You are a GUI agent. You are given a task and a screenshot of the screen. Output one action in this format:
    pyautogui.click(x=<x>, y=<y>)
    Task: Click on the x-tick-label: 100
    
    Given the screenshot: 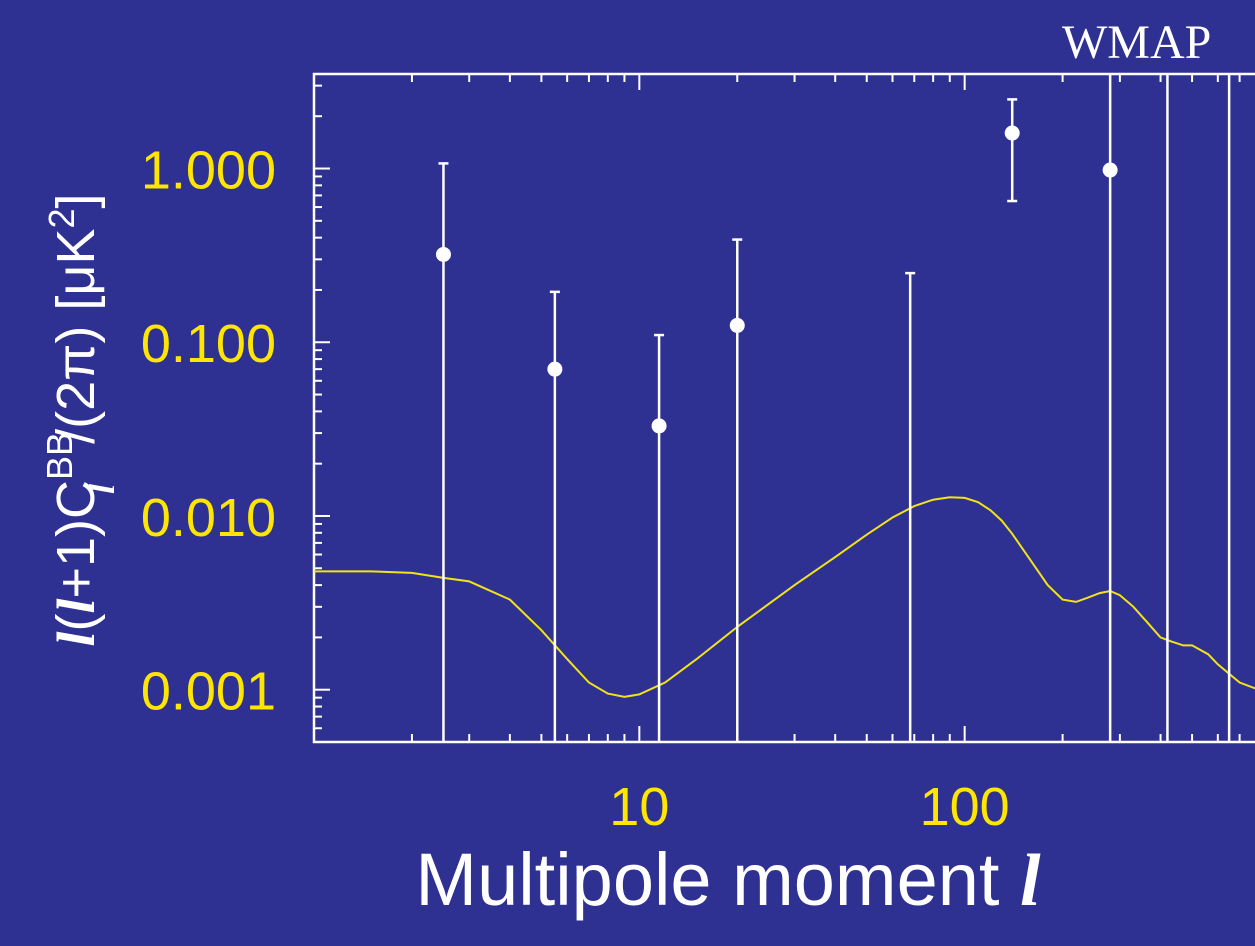 What is the action you would take?
    pyautogui.click(x=965, y=807)
    